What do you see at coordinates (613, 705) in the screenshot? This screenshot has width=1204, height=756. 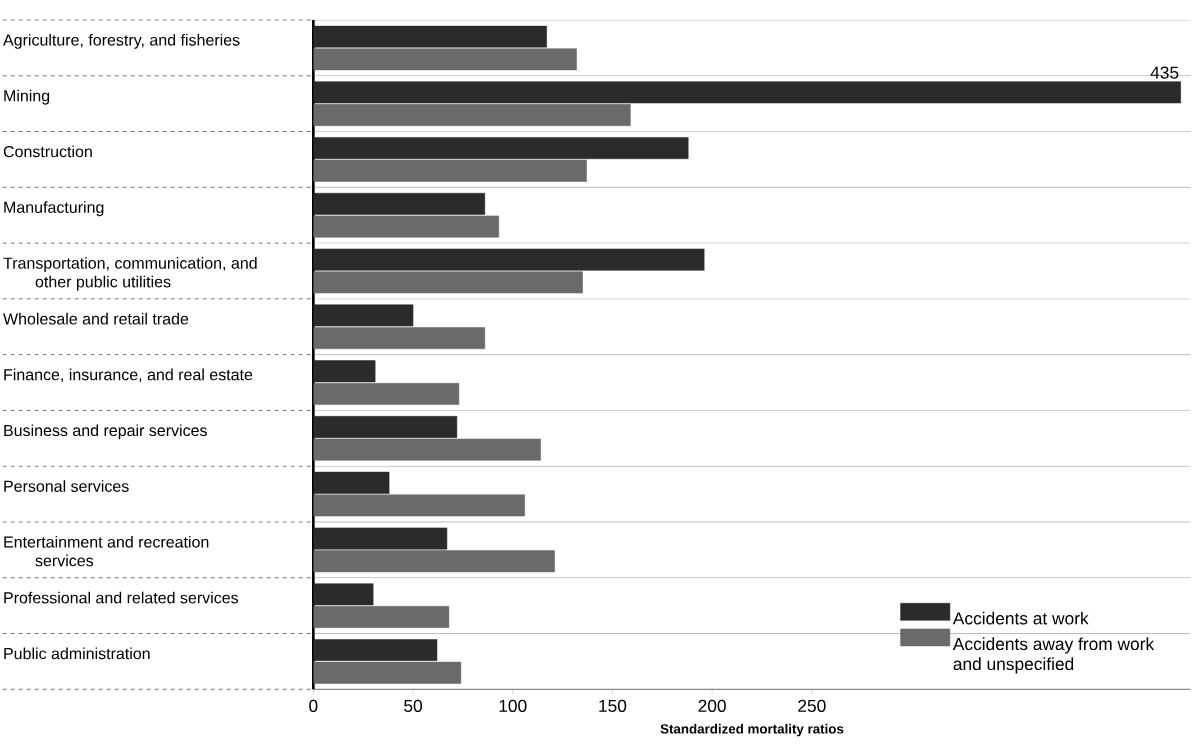 I see `x-tick-label: 150` at bounding box center [613, 705].